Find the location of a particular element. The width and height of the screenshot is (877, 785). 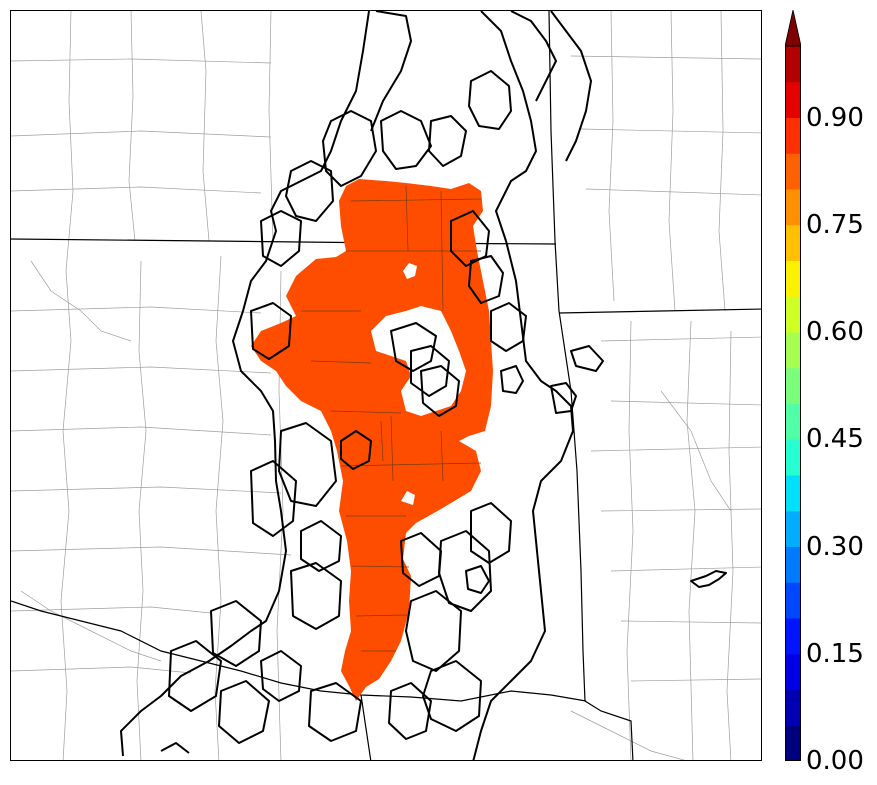

colorbar-border is located at coordinates (793, 403).